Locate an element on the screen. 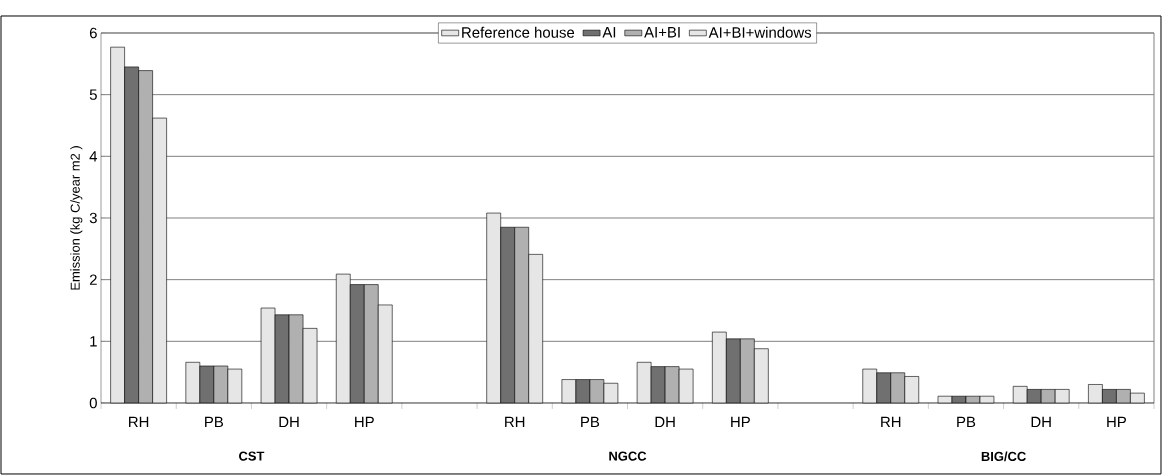 The width and height of the screenshot is (1162, 475). y-tick-label: 3 is located at coordinates (93, 218).